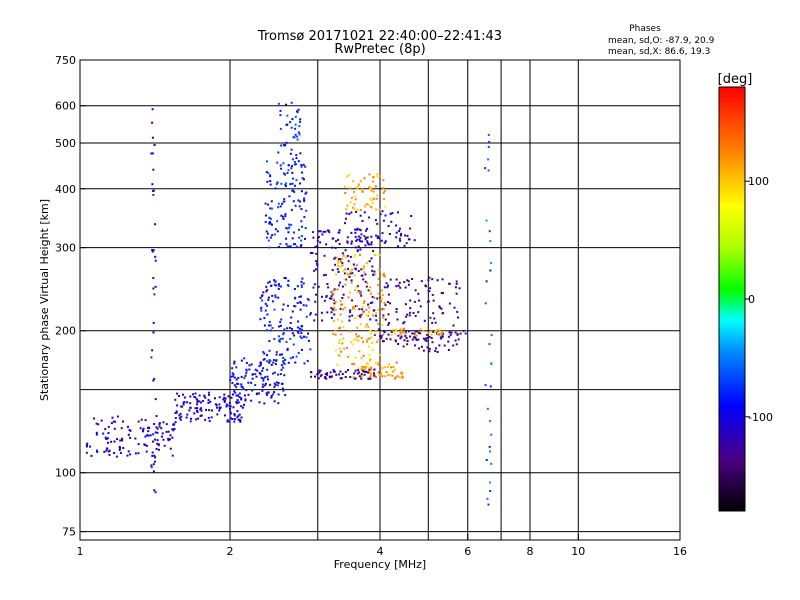 This screenshot has height=600, width=800. I want to click on chart-title-line1: Tromsø 20171021 22:40:00–22:41:43, so click(379, 36).